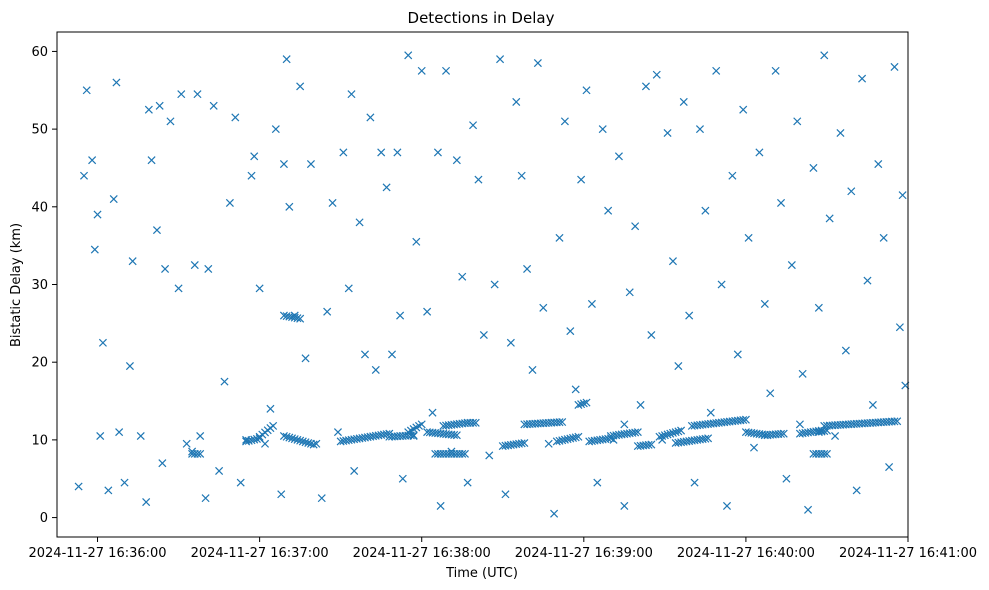 The width and height of the screenshot is (989, 590). What do you see at coordinates (44, 518) in the screenshot?
I see `y-tick-label: 0` at bounding box center [44, 518].